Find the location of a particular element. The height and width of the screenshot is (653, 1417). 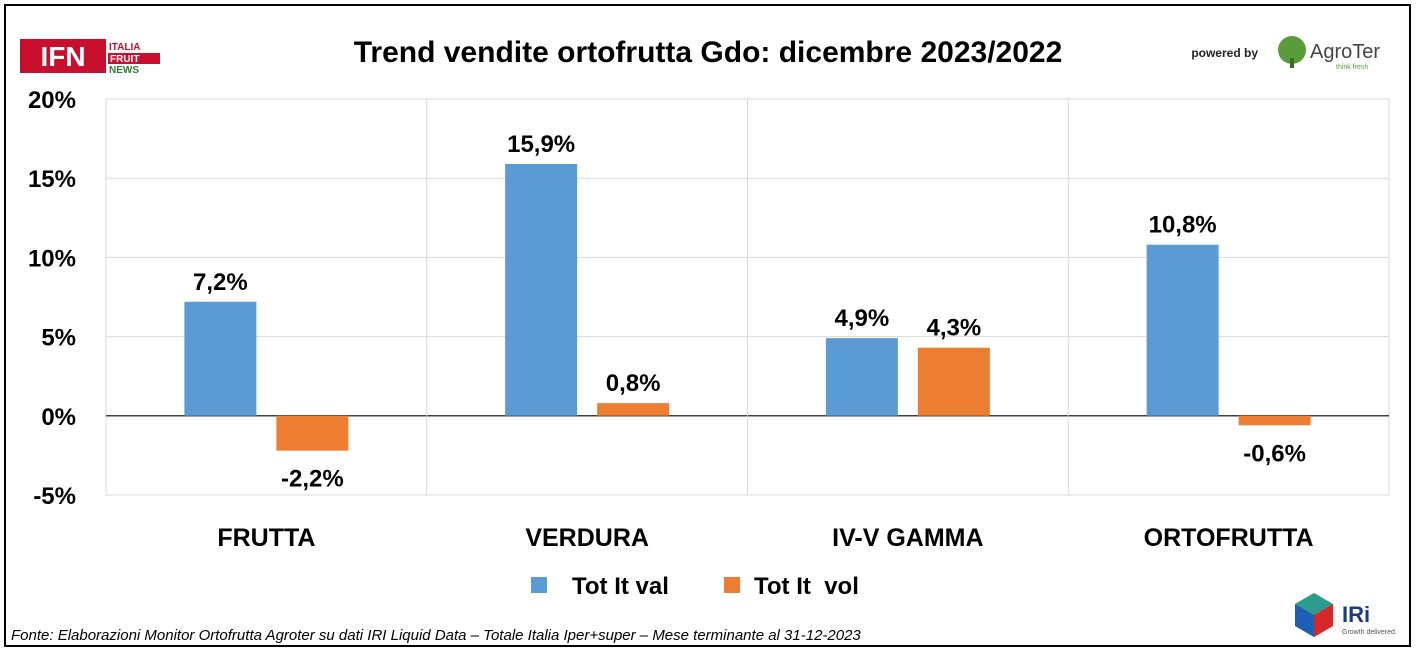

agroter-name: AgroTer is located at coordinates (1345, 52).